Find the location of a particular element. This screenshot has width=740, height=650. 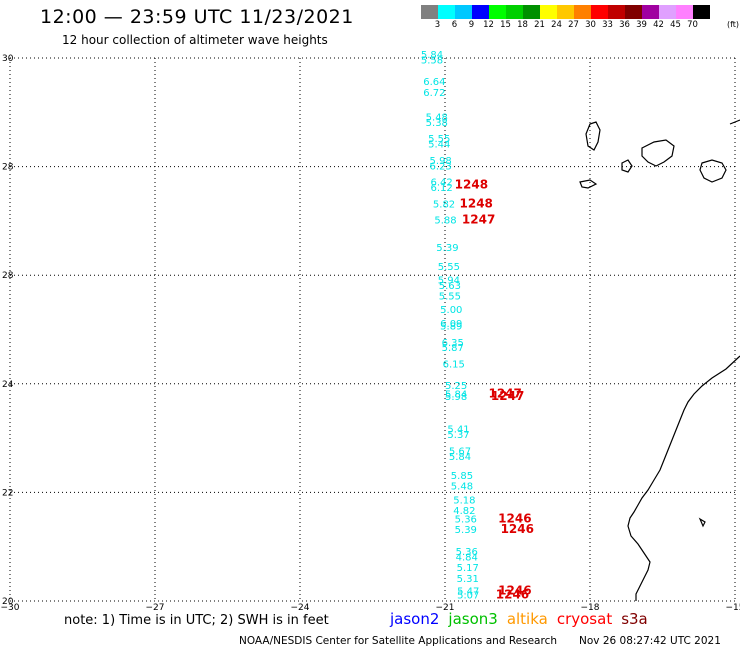

swh-value: 5.85 is located at coordinates (462, 476).